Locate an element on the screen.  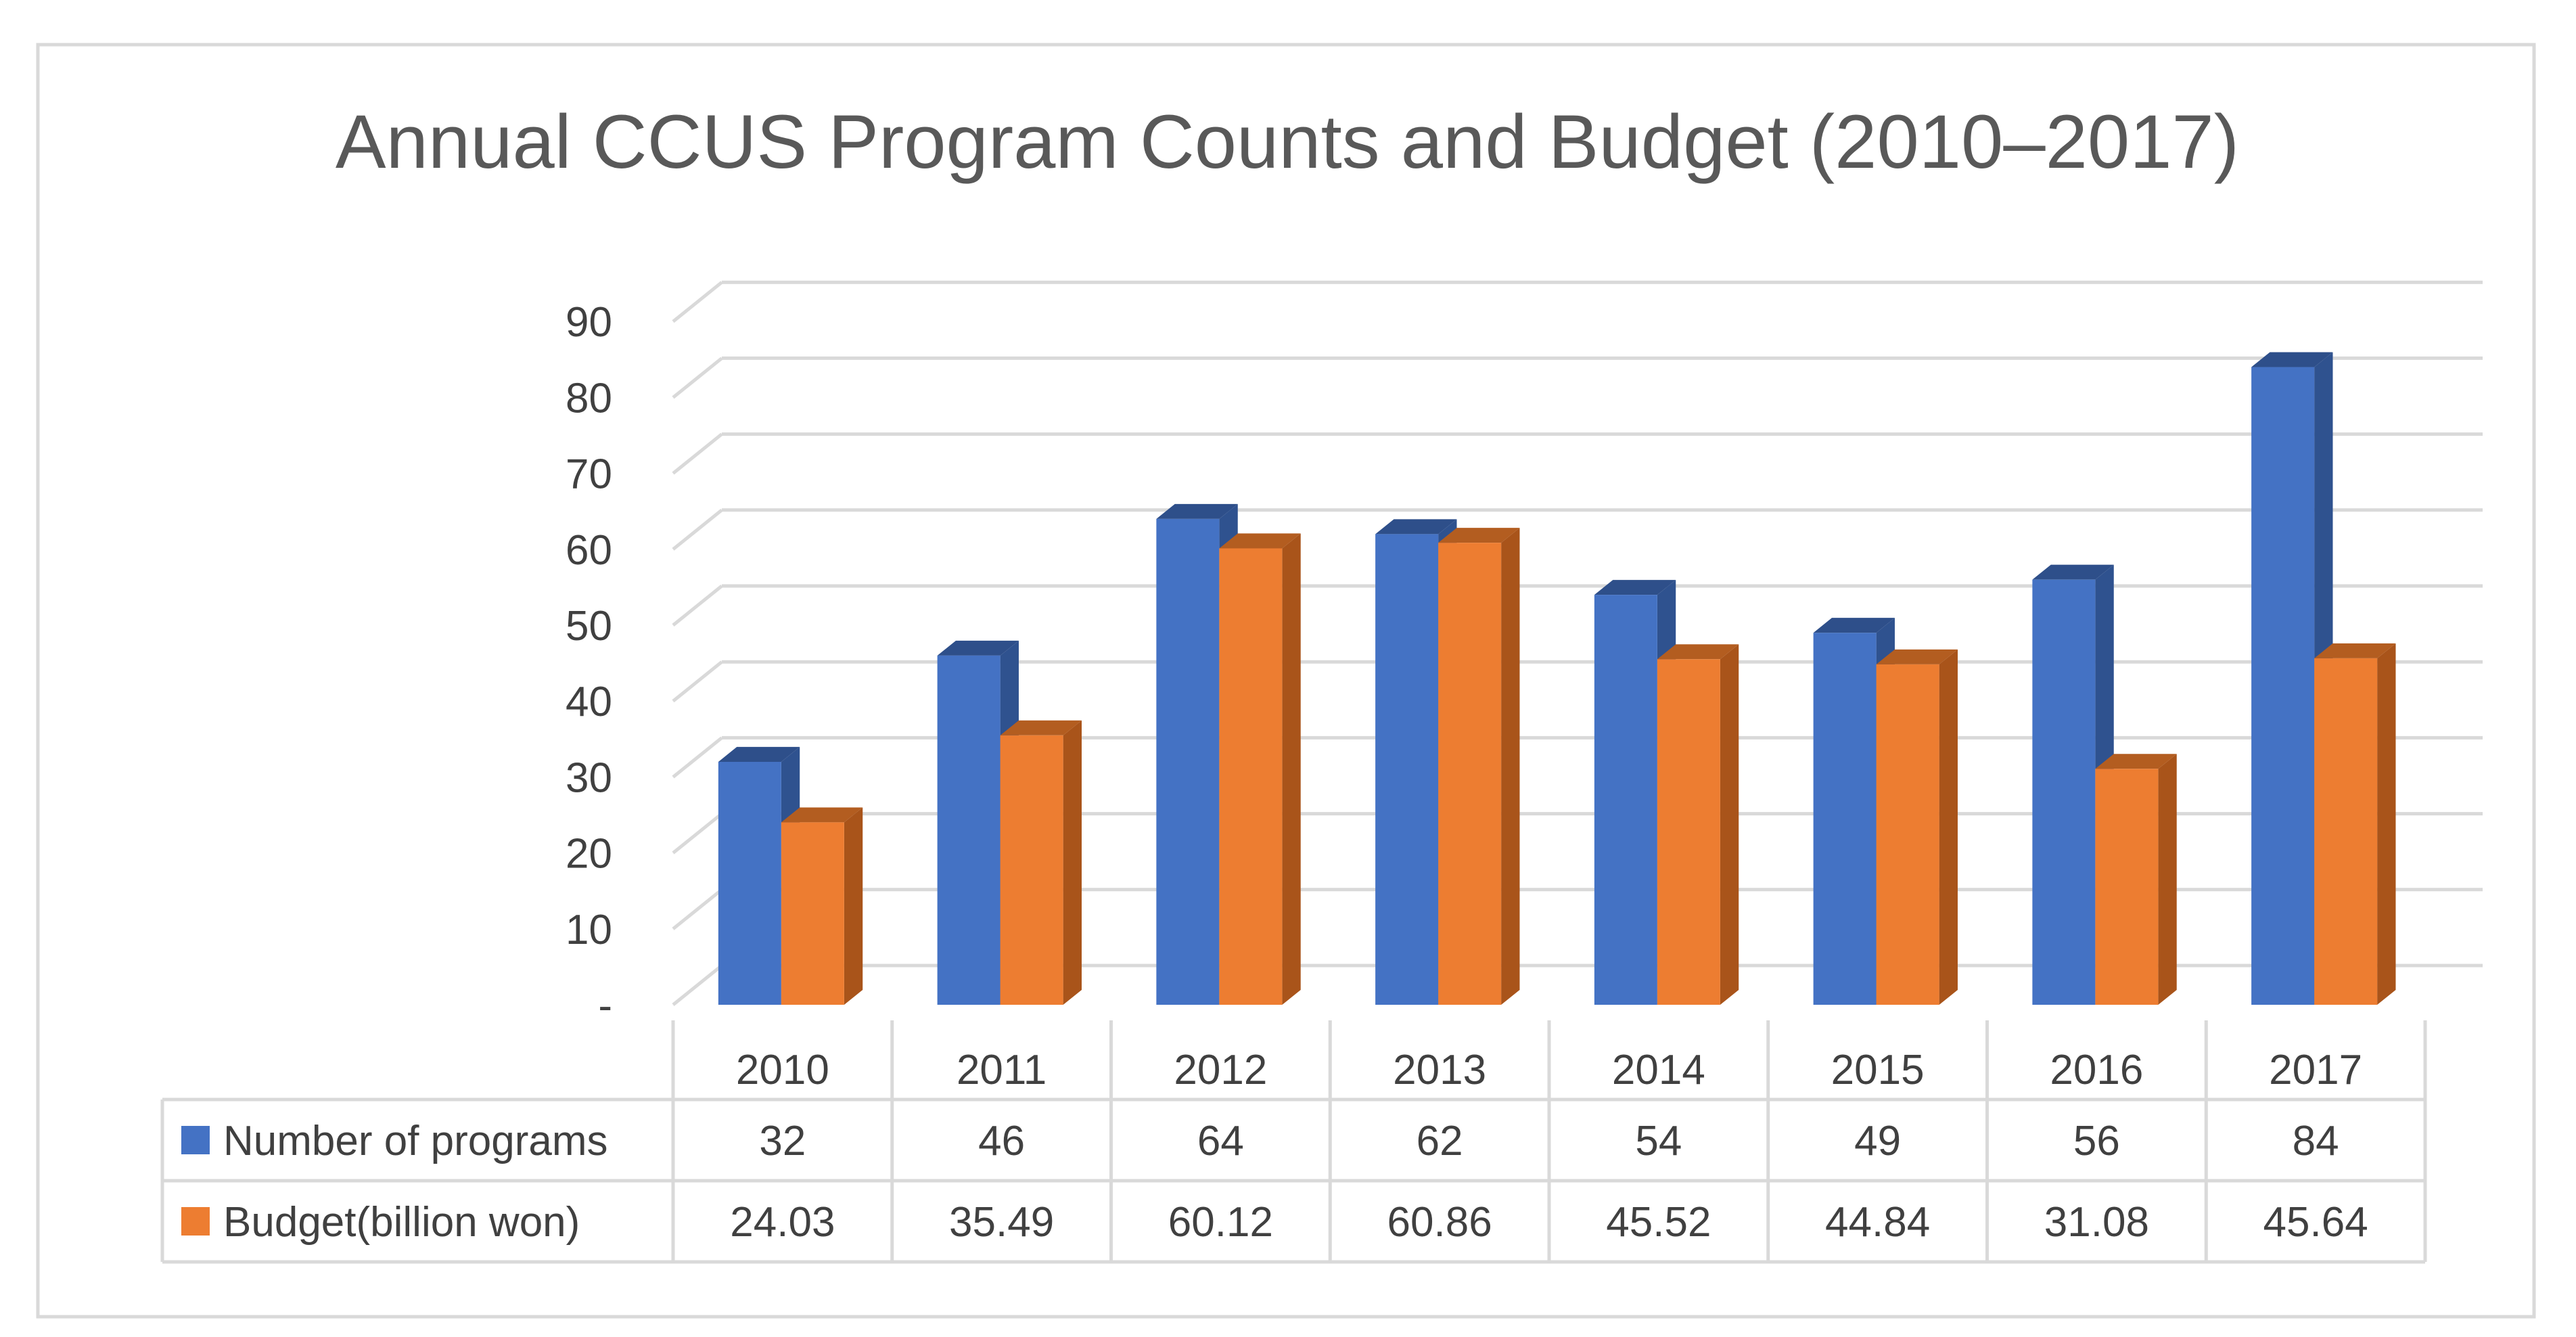
data-label: 45.52 is located at coordinates (1658, 1222).